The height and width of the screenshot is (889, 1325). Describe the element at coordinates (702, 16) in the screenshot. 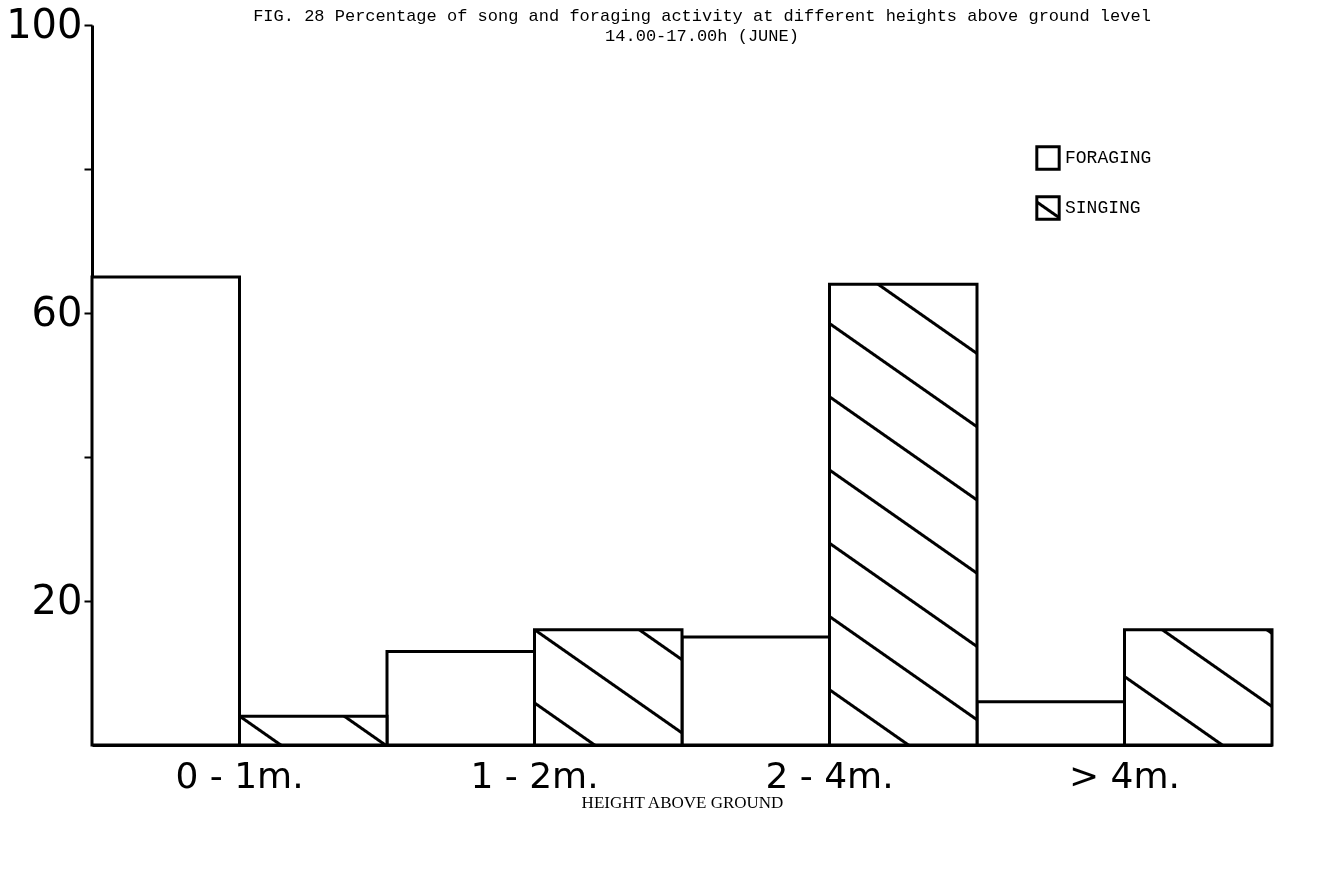

I see `chart-title: FIG. 28 Percentage of song and foraging activity at different heights above ground level` at that location.